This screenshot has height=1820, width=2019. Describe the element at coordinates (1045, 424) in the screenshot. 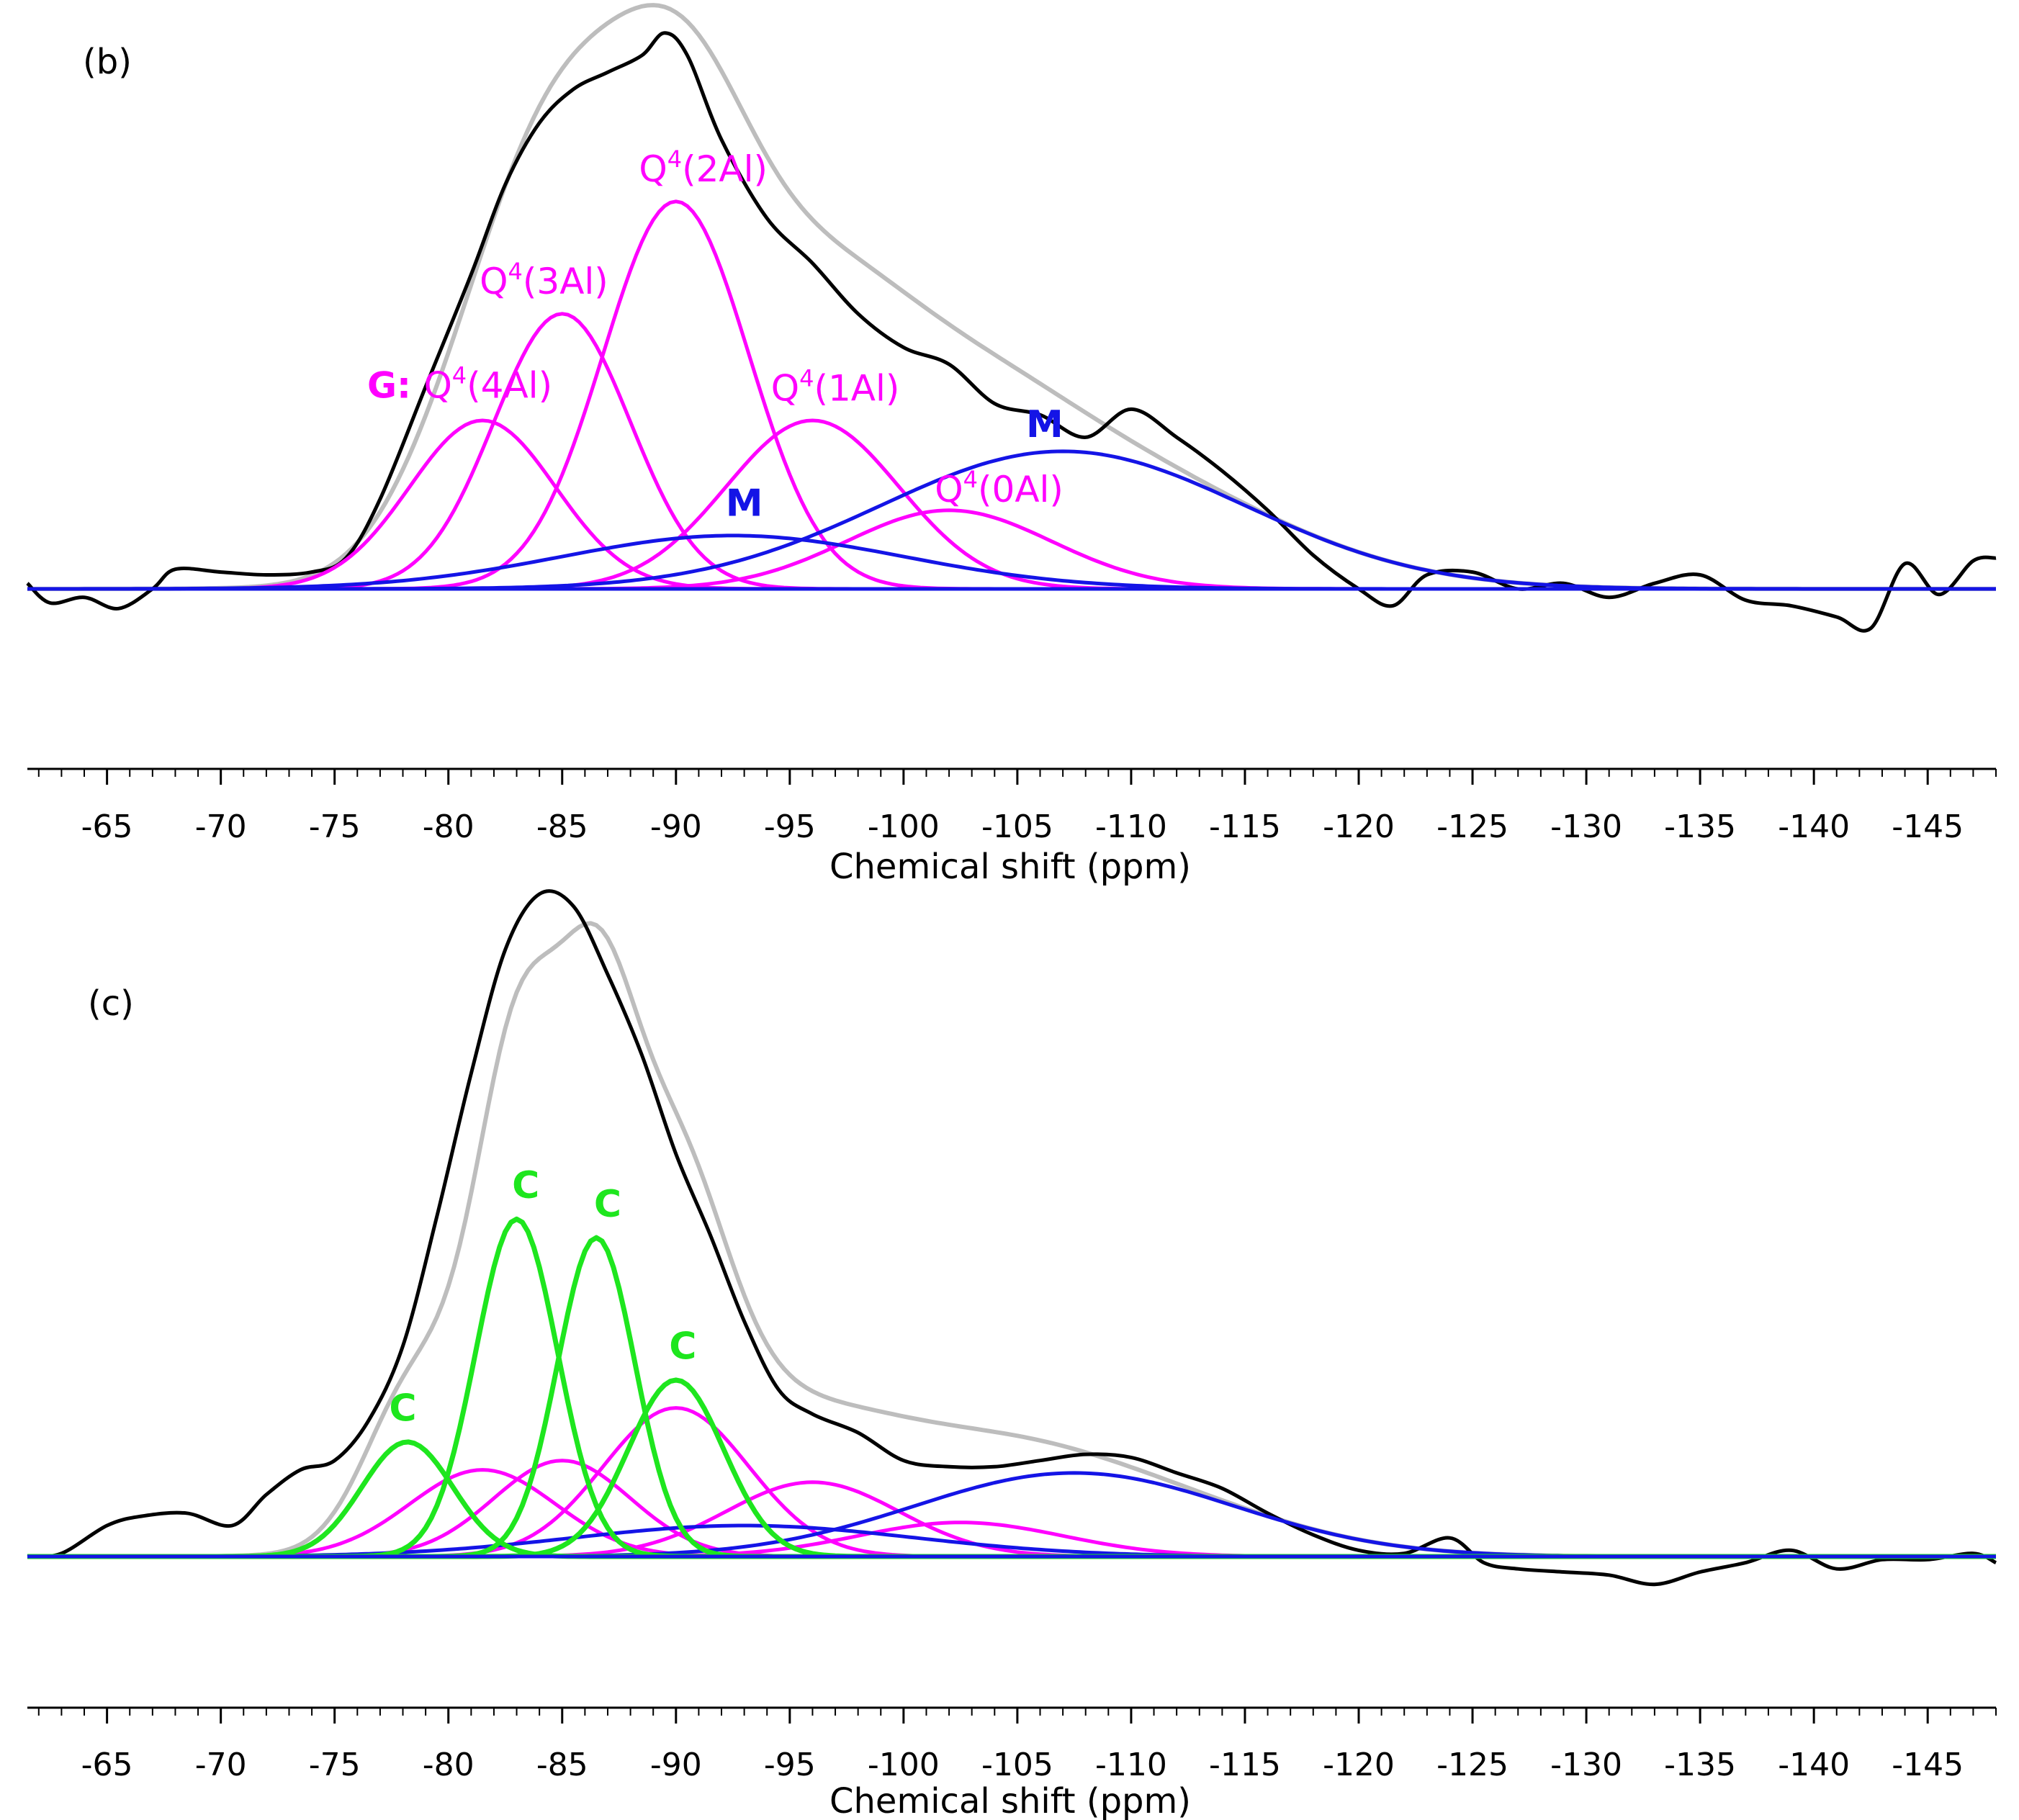

I see `annotation-m_large: M` at that location.